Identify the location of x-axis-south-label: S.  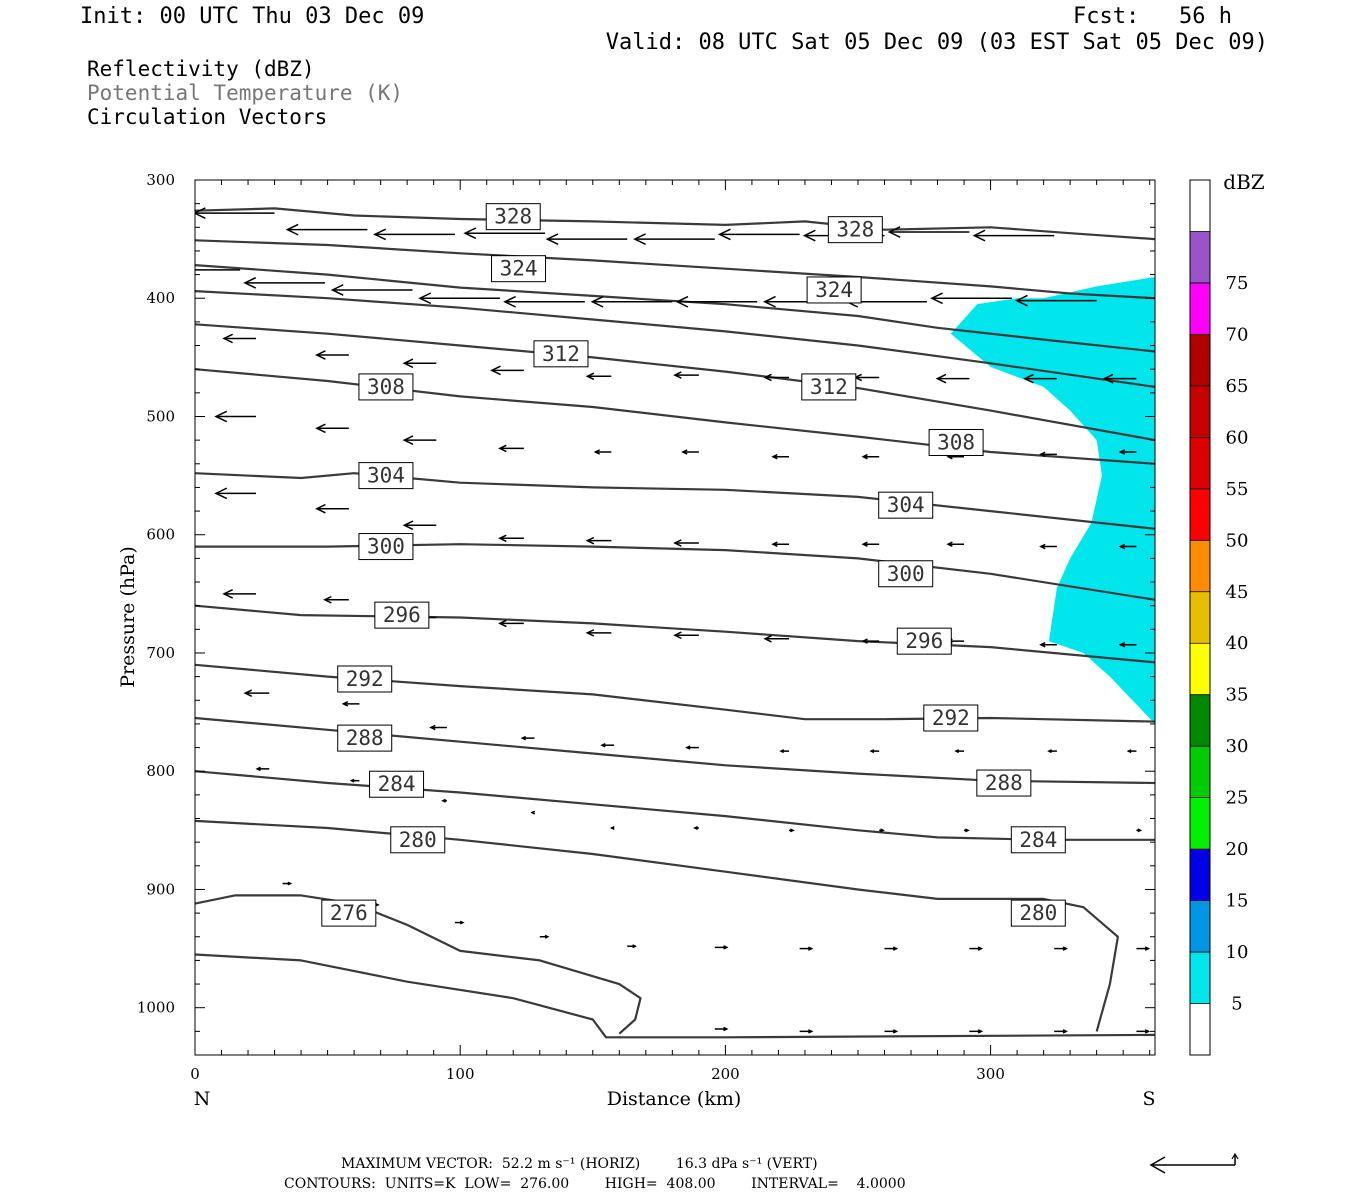
(1148, 1099).